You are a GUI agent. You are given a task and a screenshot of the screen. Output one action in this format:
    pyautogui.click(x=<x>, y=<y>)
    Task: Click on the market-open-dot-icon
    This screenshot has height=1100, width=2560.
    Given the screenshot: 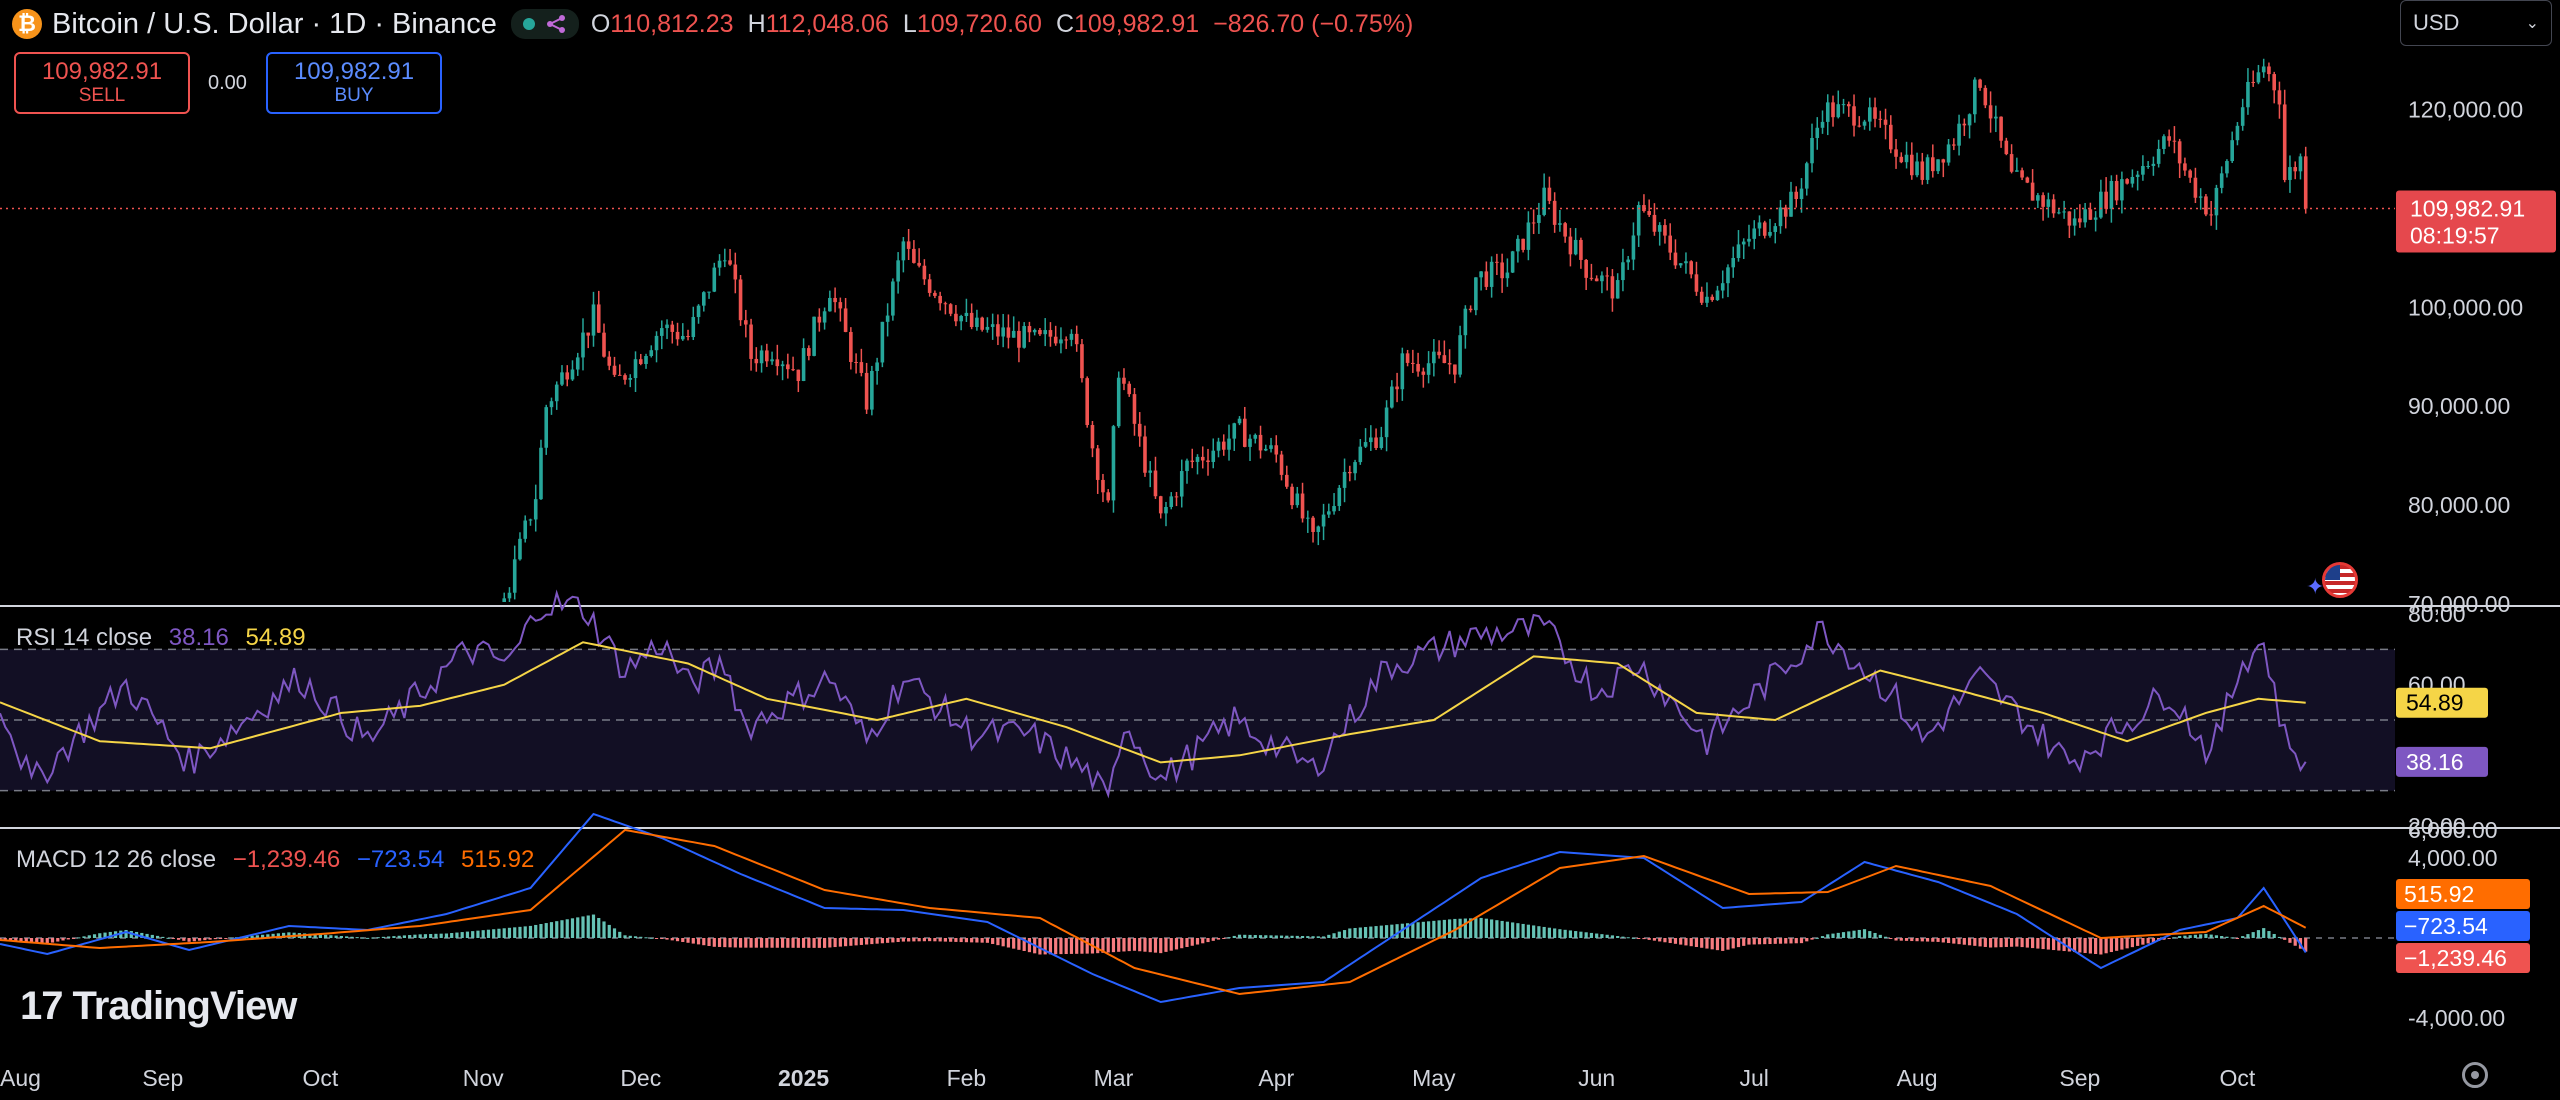 What is the action you would take?
    pyautogui.click(x=528, y=24)
    